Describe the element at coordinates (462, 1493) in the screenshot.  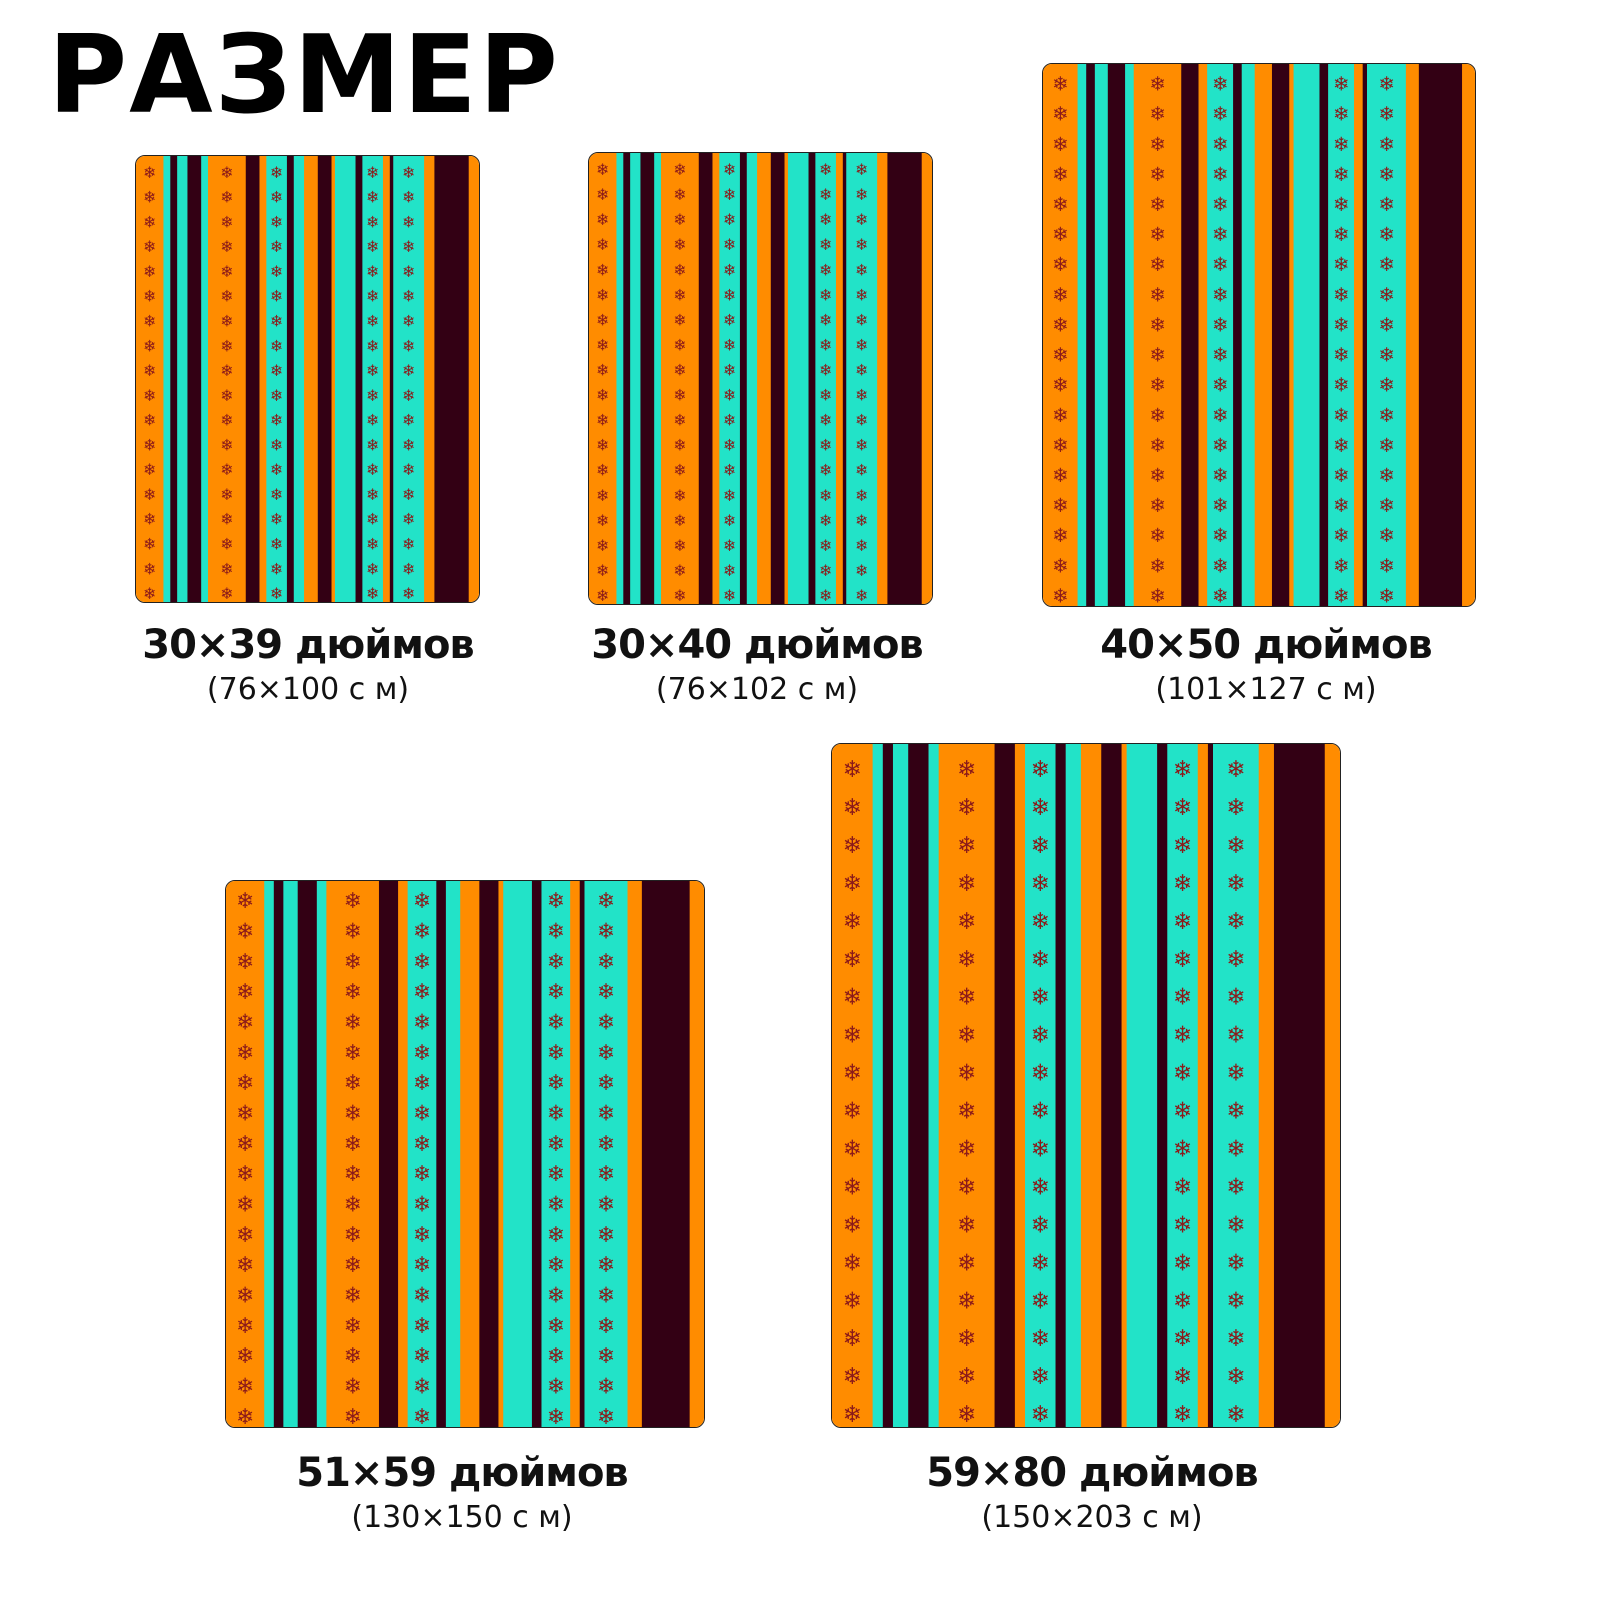
I see `size-label-51x59: 51×59 дюймов (130×150 с м)` at that location.